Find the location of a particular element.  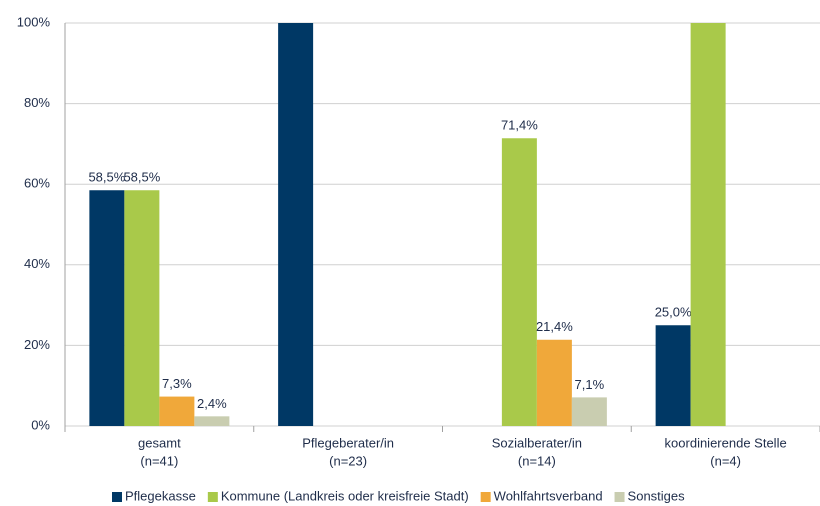

legend-label: Pflegekasse is located at coordinates (160, 495).